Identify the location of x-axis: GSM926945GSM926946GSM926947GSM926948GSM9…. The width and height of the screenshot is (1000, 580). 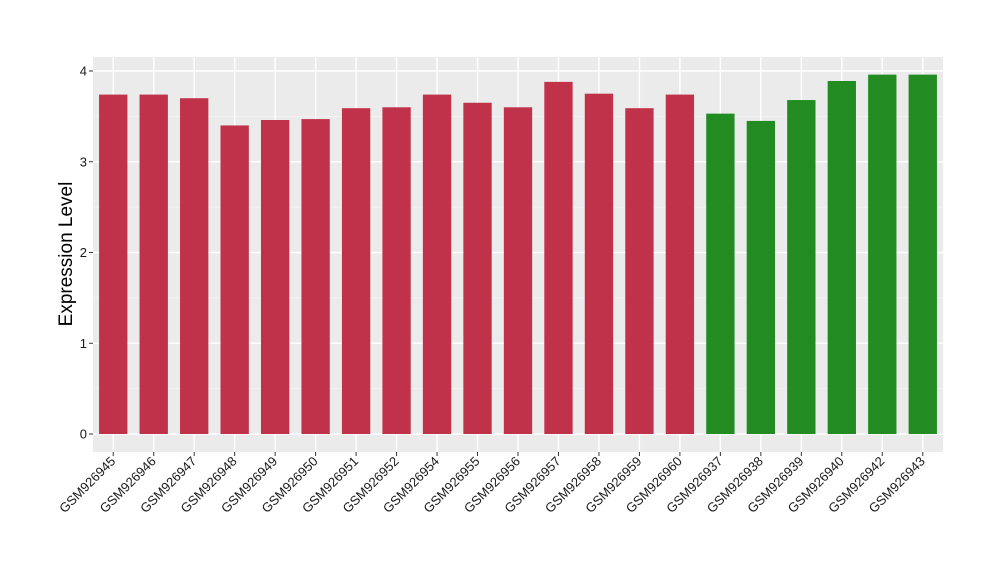
(492, 484).